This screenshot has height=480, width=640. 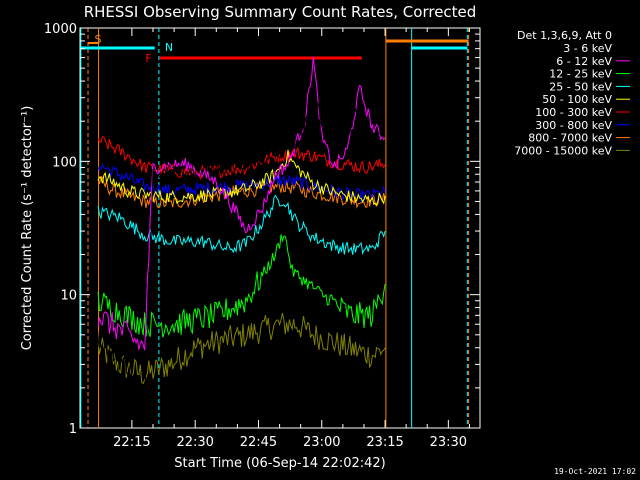 I want to click on legend-label: 3 - 6 keV, so click(x=587, y=48).